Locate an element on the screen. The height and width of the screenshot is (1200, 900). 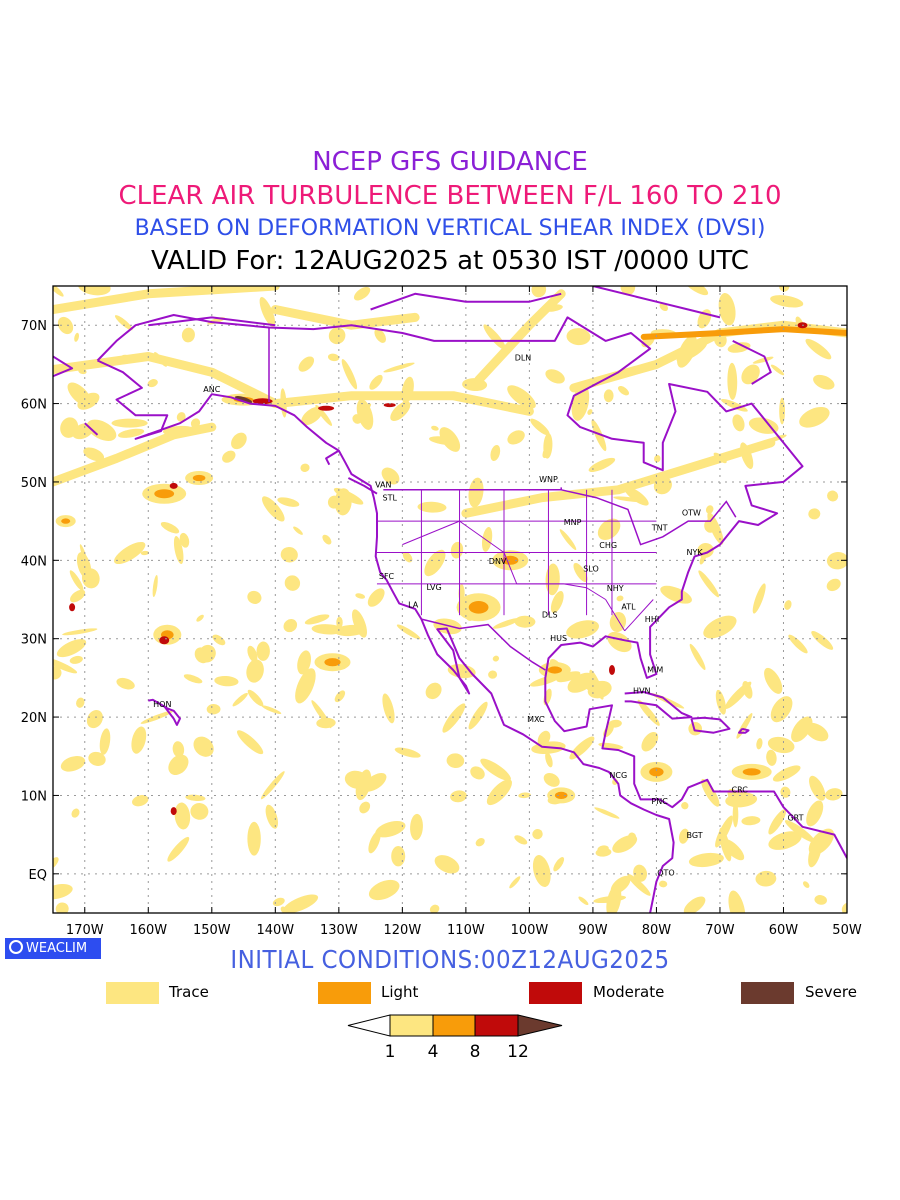
x-tick-label: 50W is located at coordinates (847, 930).